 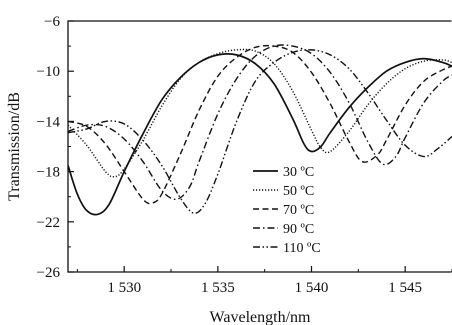 What do you see at coordinates (49, 273) in the screenshot?
I see `y-tick-label: −26` at bounding box center [49, 273].